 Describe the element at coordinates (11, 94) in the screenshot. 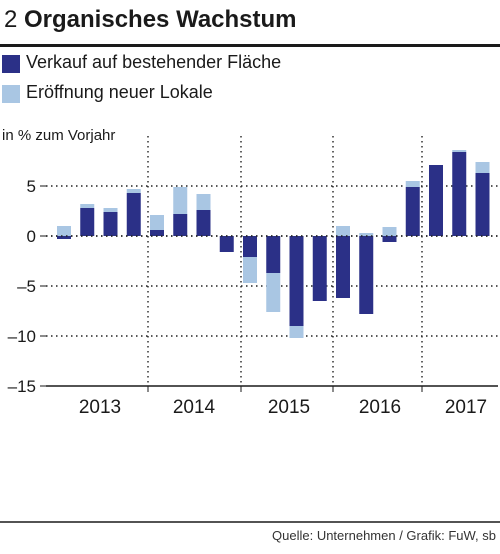

I see `legend-swatch-light` at that location.